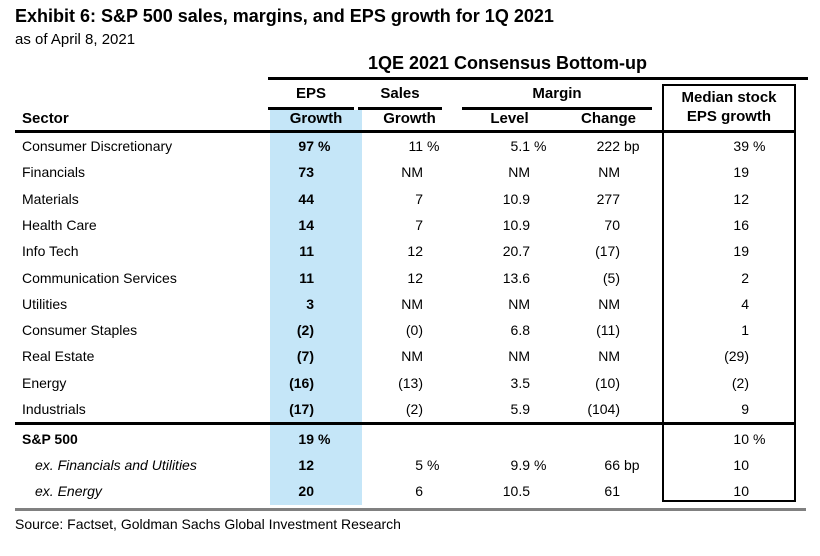 This screenshot has height=556, width=820. Describe the element at coordinates (729, 97) in the screenshot. I see `median-header-line1: Median stock` at that location.